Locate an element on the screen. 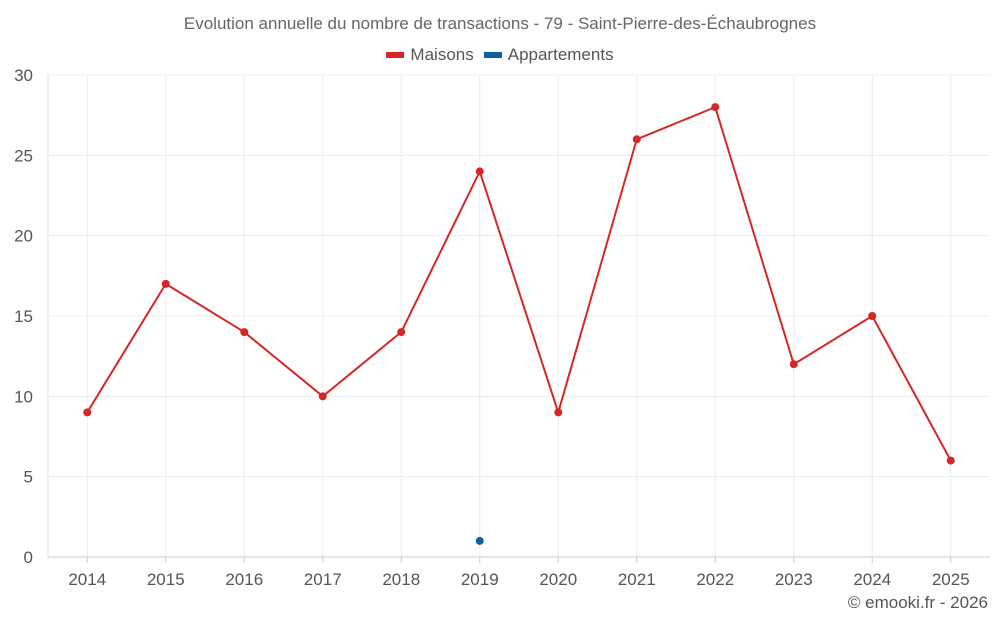 The width and height of the screenshot is (1000, 625). x-tick-label: 2024 is located at coordinates (872, 579).